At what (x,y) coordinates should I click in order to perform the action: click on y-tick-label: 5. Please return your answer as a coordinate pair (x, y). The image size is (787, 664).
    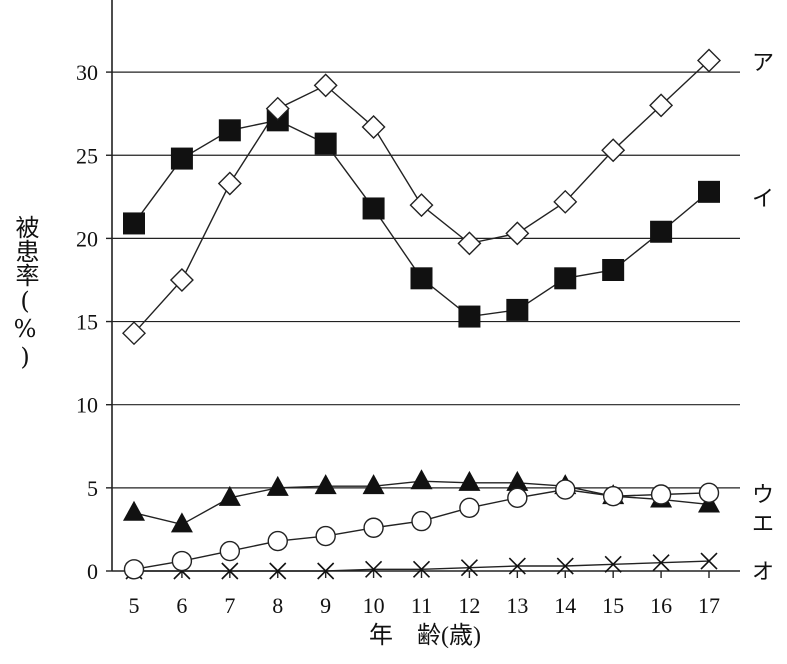
    Looking at the image, I should click on (92, 488).